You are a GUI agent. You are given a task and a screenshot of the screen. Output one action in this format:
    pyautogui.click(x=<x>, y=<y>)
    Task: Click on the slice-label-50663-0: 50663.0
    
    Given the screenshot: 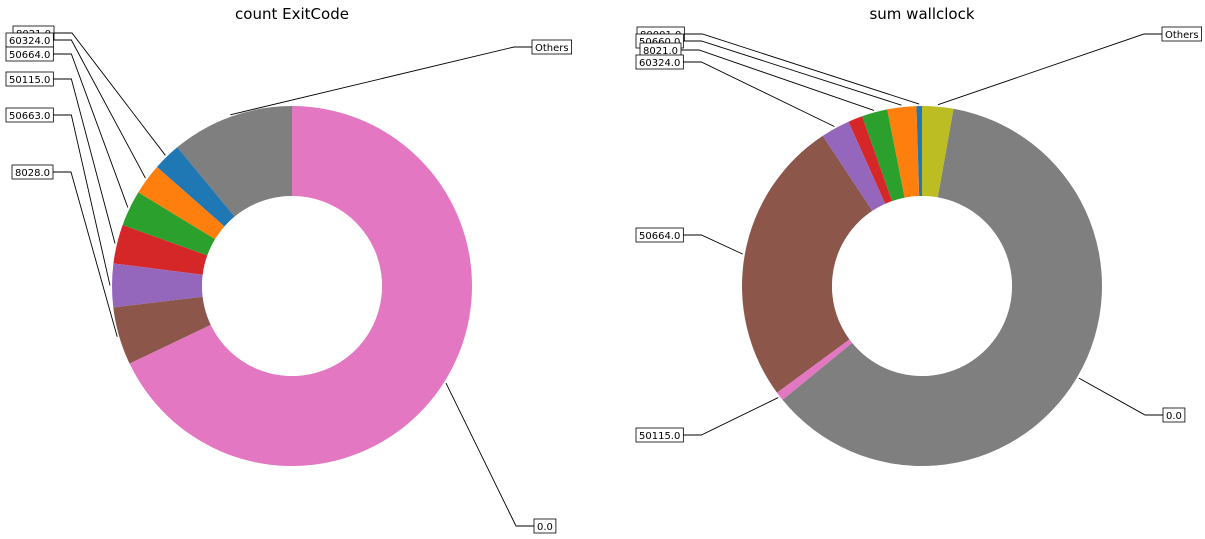 What is the action you would take?
    pyautogui.click(x=29, y=116)
    